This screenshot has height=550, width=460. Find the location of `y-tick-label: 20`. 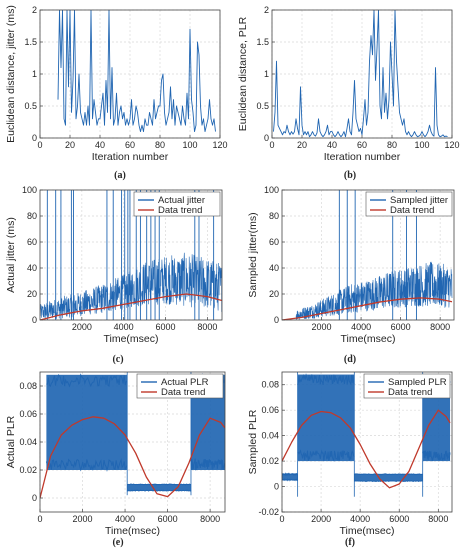

y-tick-label: 20 is located at coordinates (274, 294).